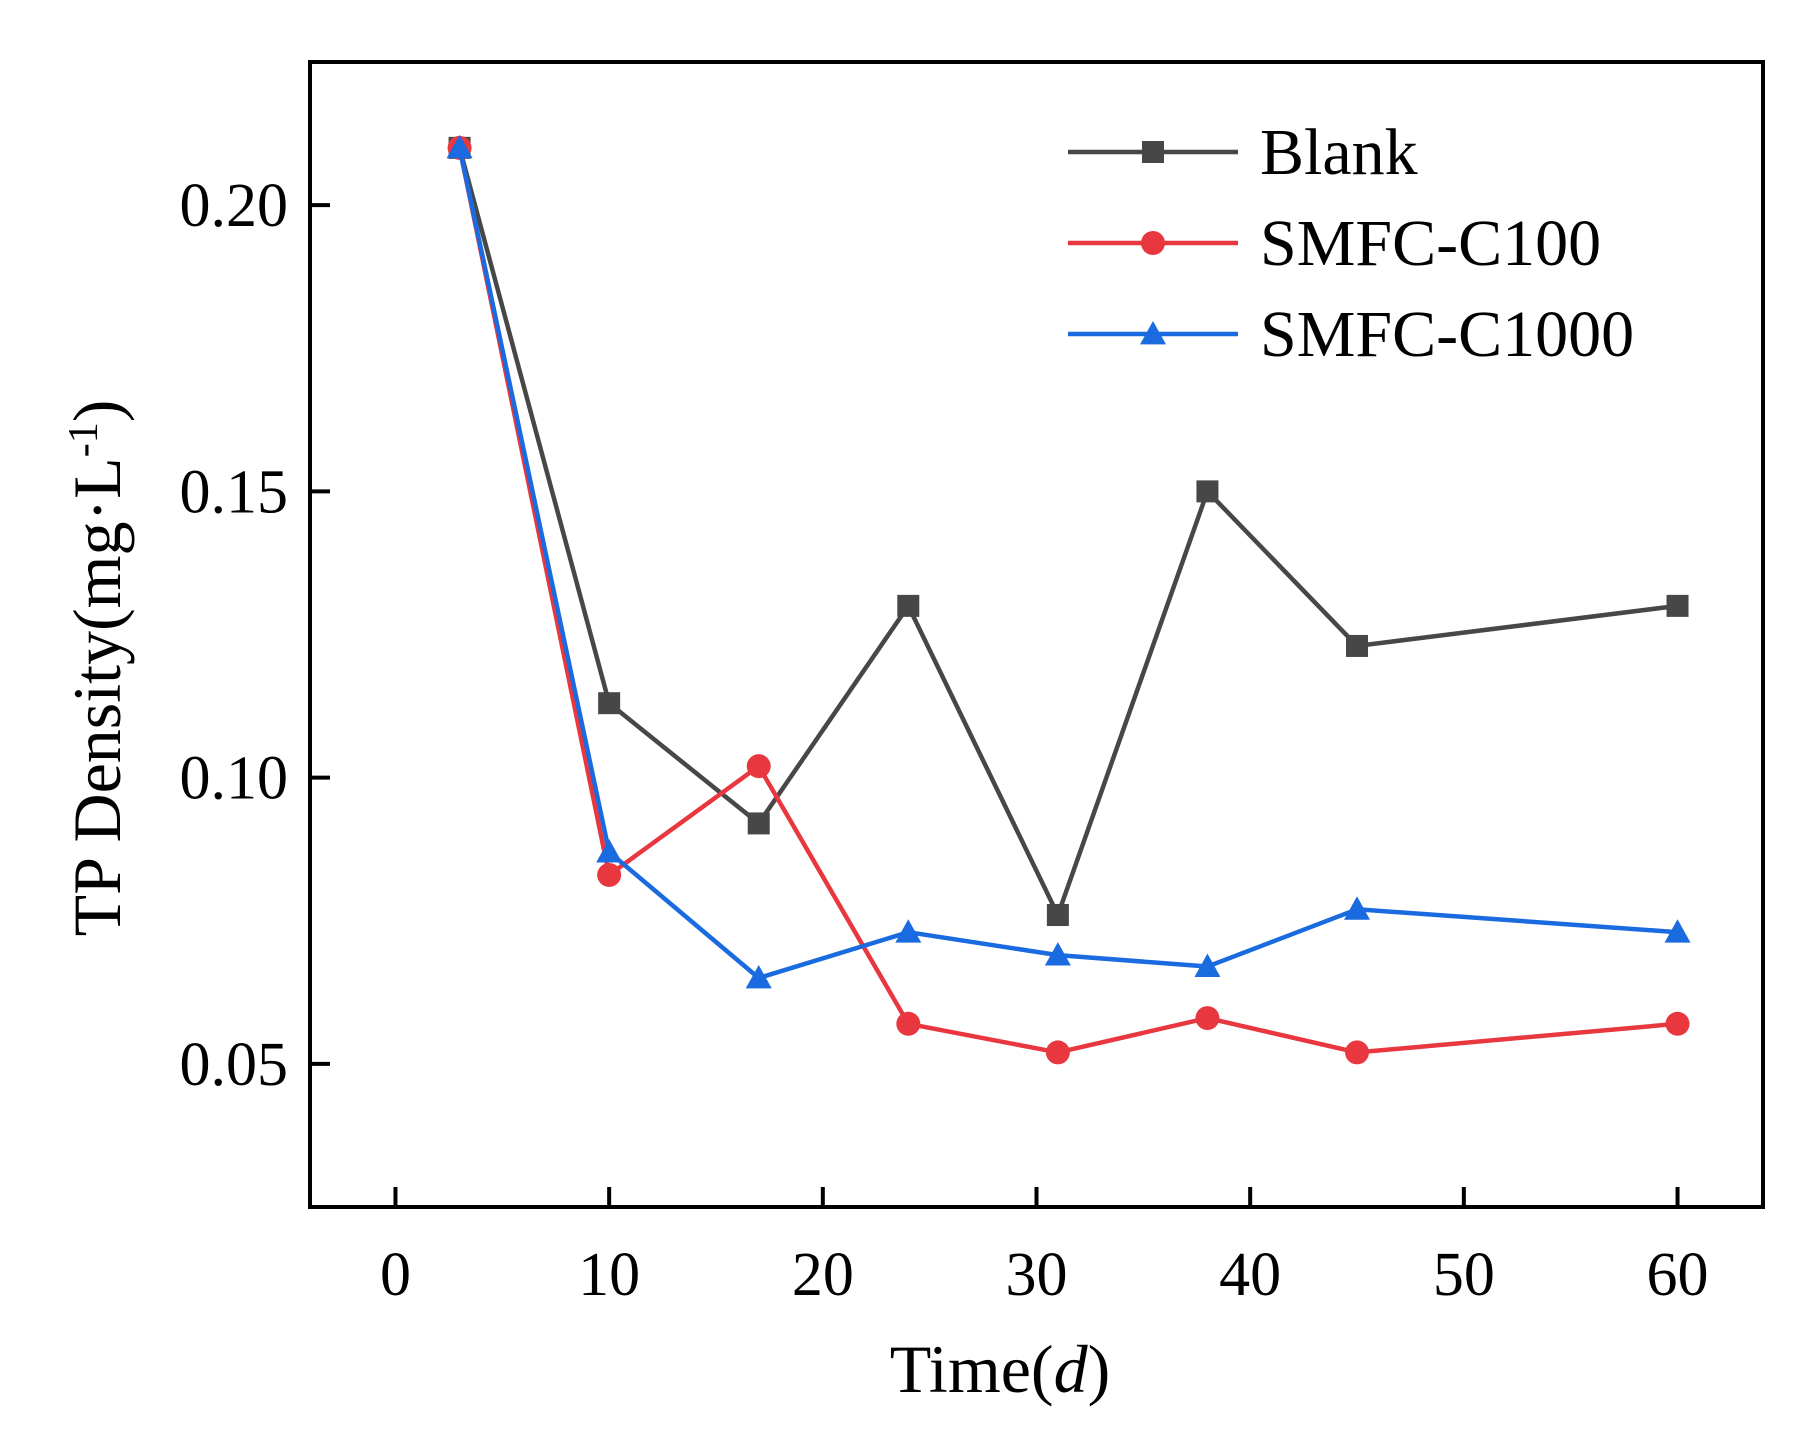 This screenshot has width=1811, height=1431. What do you see at coordinates (255, 635) in the screenshot?
I see `y-axis-ticks: 0.05 0.10 0.15 0.20` at bounding box center [255, 635].